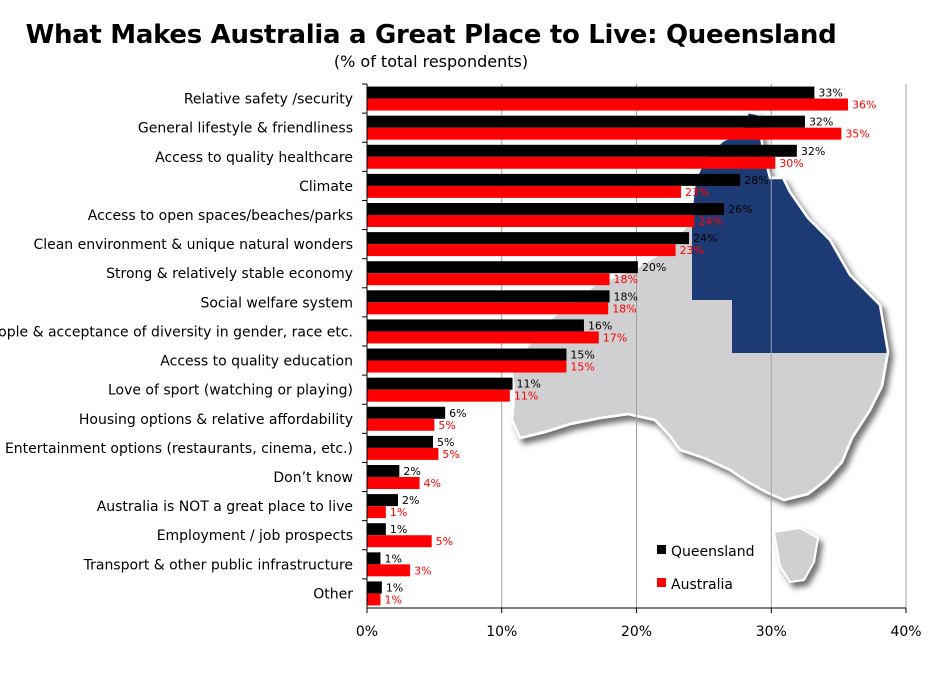 Image resolution: width=946 pixels, height=680 pixels. What do you see at coordinates (796, 555) in the screenshot?
I see `tasmania` at bounding box center [796, 555].